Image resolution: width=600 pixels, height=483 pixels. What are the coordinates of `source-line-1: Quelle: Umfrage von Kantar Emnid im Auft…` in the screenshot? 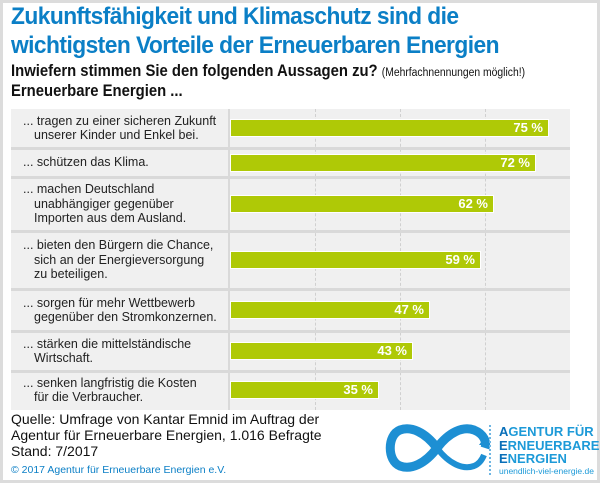 It's located at (165, 419).